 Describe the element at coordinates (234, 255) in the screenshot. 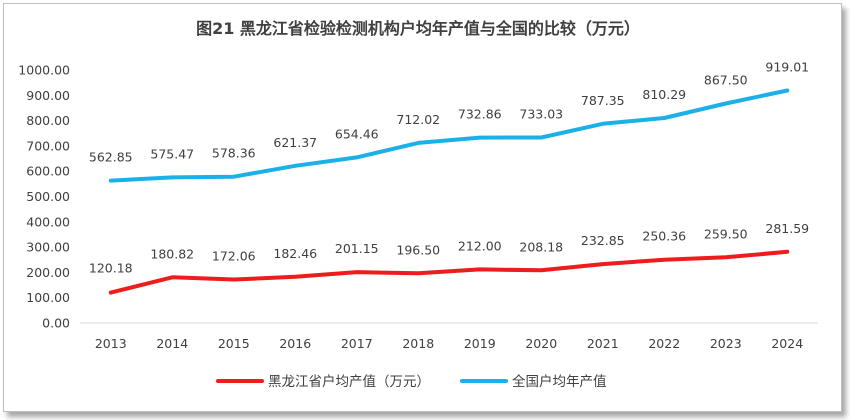

I see `data-label: 172.06` at that location.